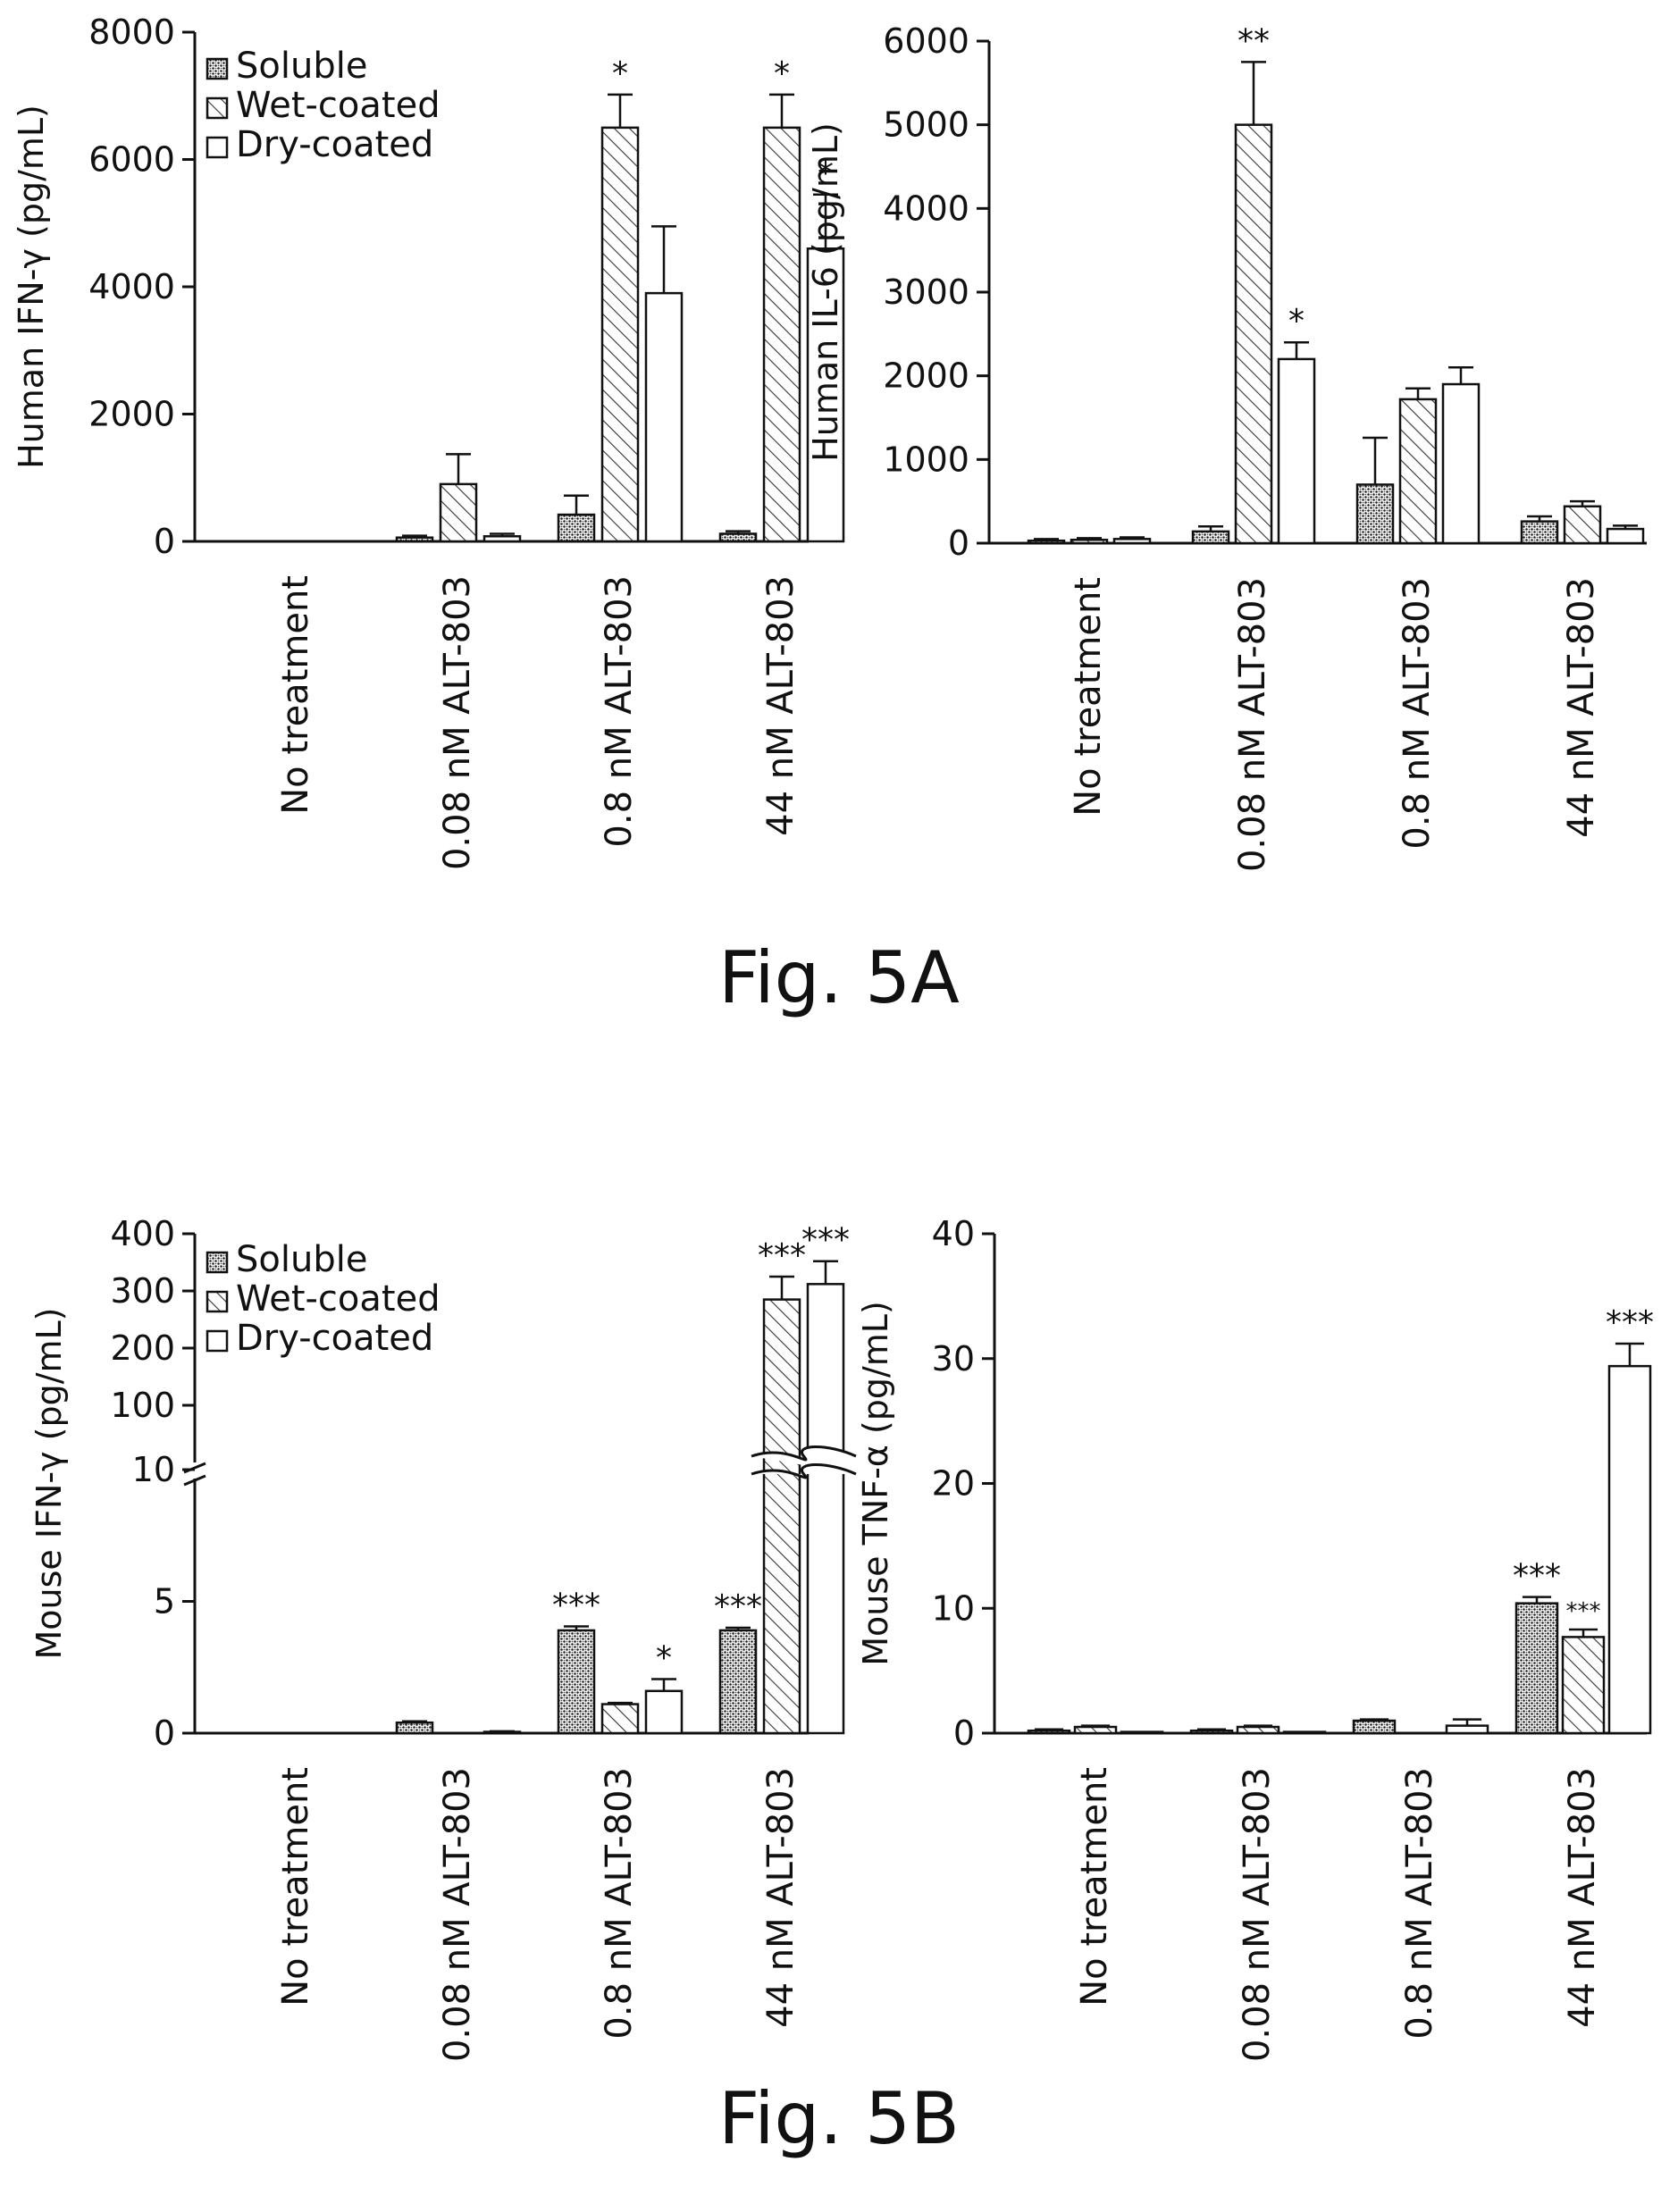 The image size is (1678, 2212). I want to click on y-tick-label: 3000, so click(926, 292).